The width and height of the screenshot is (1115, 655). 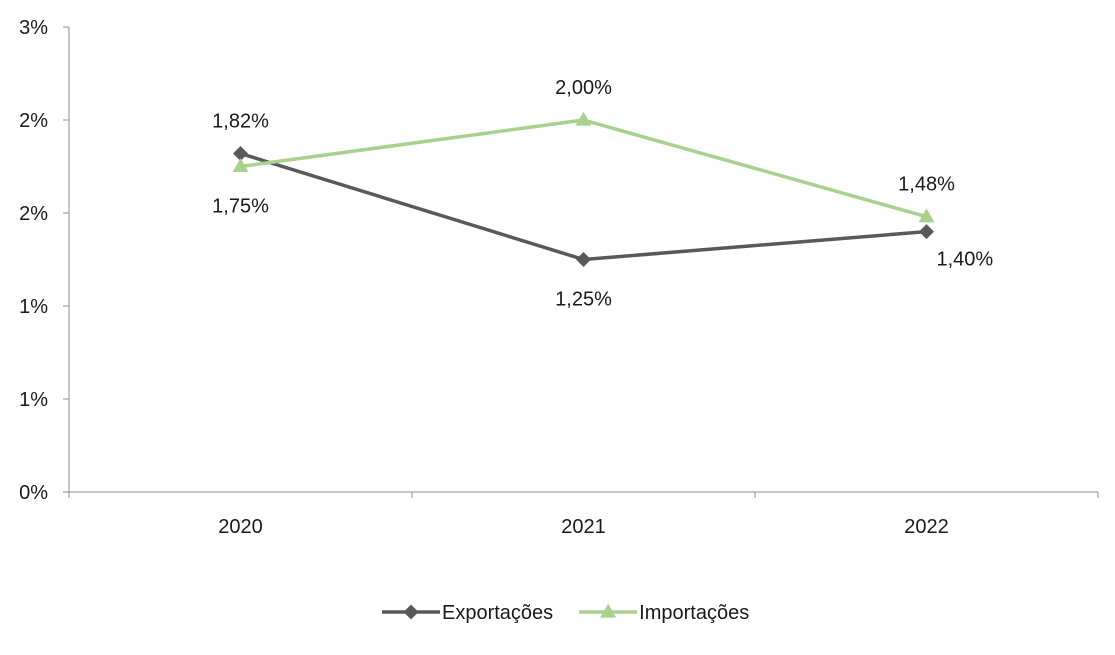 I want to click on importacoes-line, so click(x=583, y=168).